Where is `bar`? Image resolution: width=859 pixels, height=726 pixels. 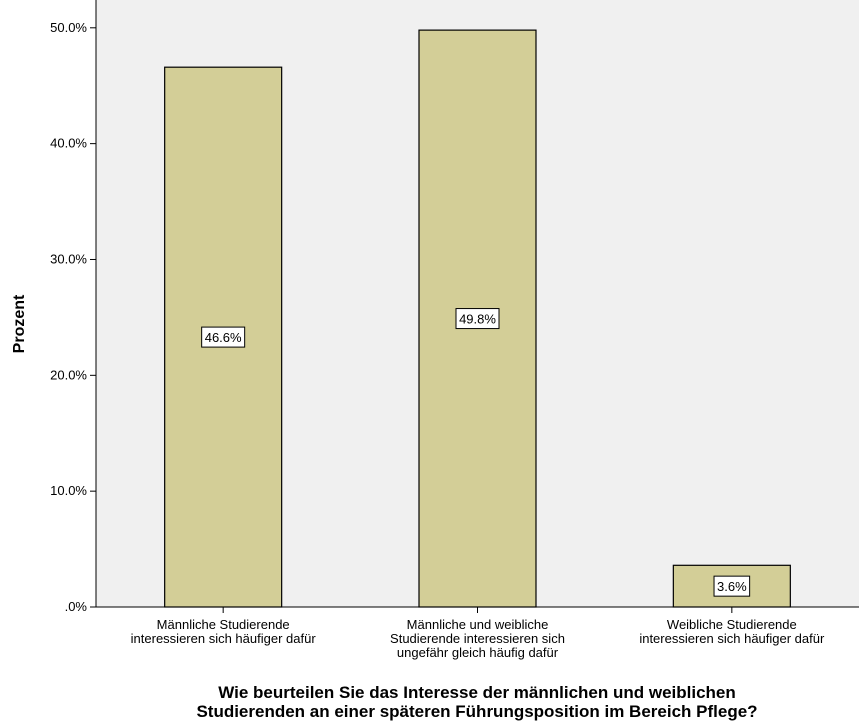 bar is located at coordinates (731, 586).